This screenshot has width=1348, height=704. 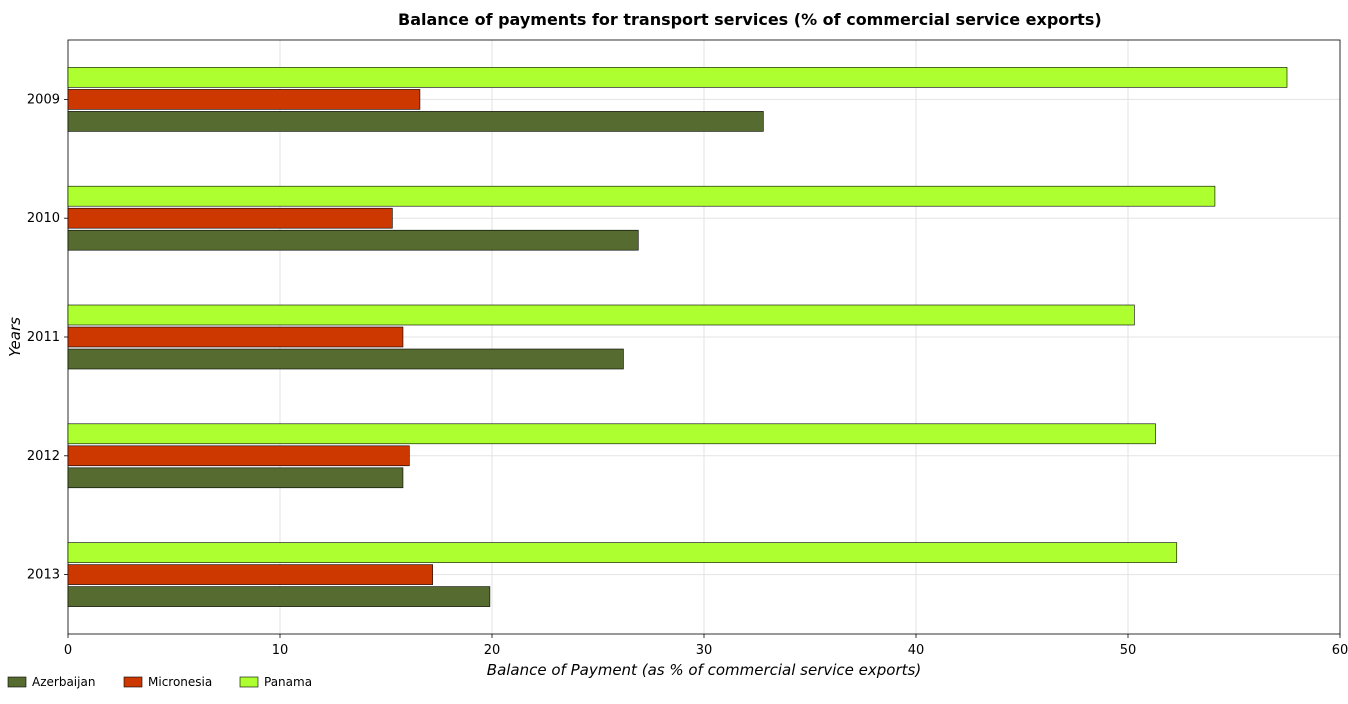 What do you see at coordinates (17, 682) in the screenshot?
I see `legend-swatch-azerbaijan` at bounding box center [17, 682].